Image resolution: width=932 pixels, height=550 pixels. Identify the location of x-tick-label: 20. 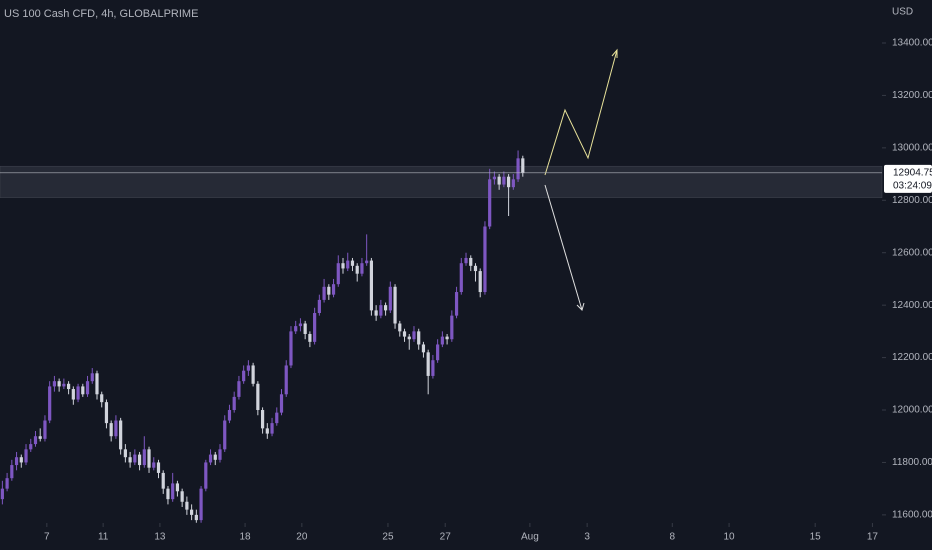
(302, 537).